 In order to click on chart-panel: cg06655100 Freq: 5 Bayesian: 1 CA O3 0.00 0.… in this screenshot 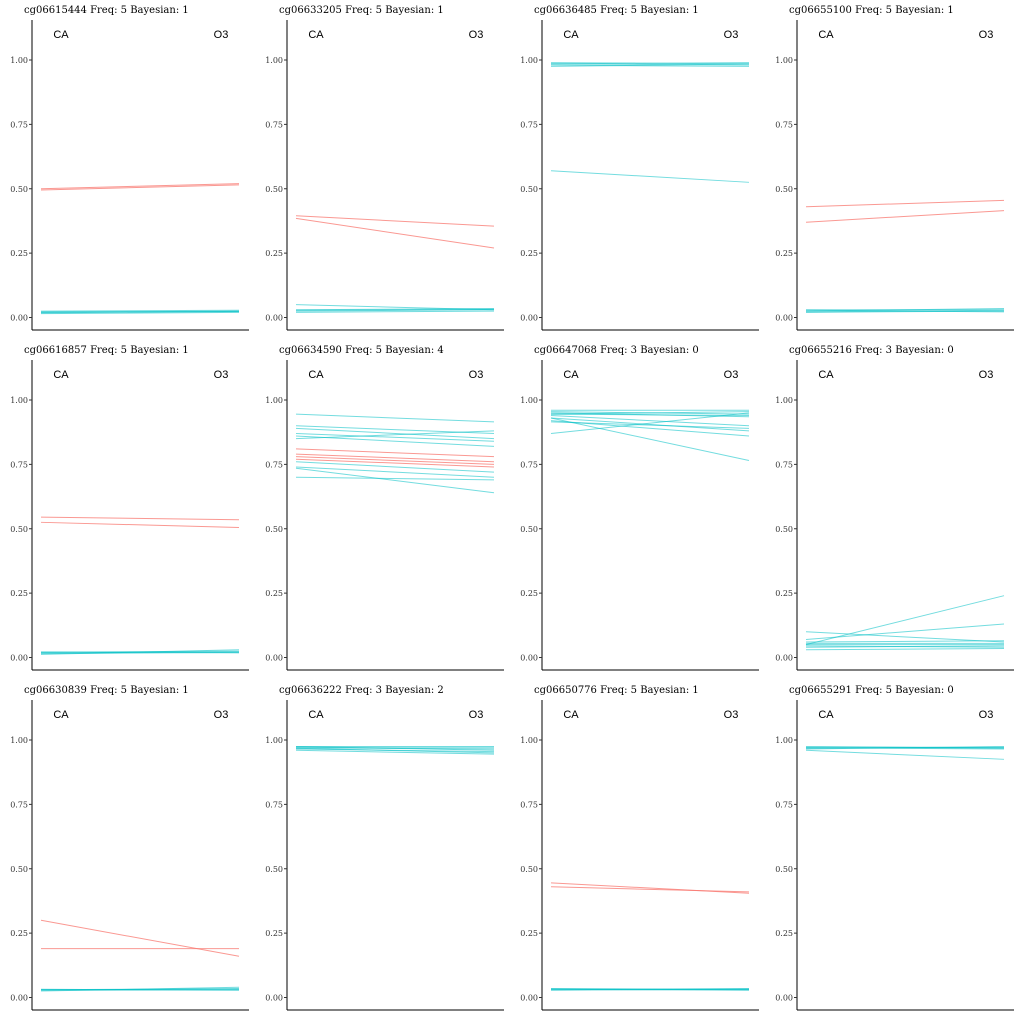, I will do `click(894, 168)`.